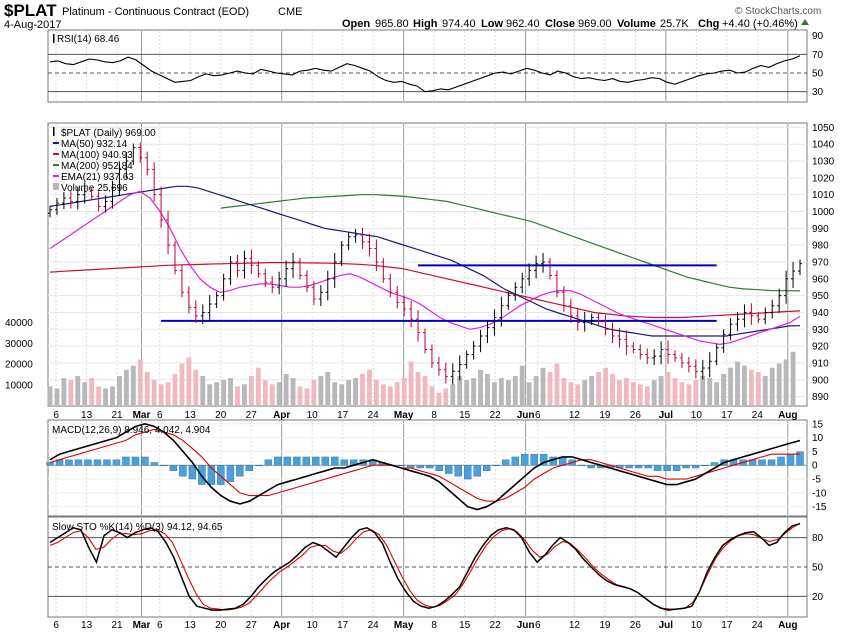  What do you see at coordinates (131, 430) in the screenshot?
I see `macd-label: MACD(12,26,9) 8.946, 4.042, 4.904` at bounding box center [131, 430].